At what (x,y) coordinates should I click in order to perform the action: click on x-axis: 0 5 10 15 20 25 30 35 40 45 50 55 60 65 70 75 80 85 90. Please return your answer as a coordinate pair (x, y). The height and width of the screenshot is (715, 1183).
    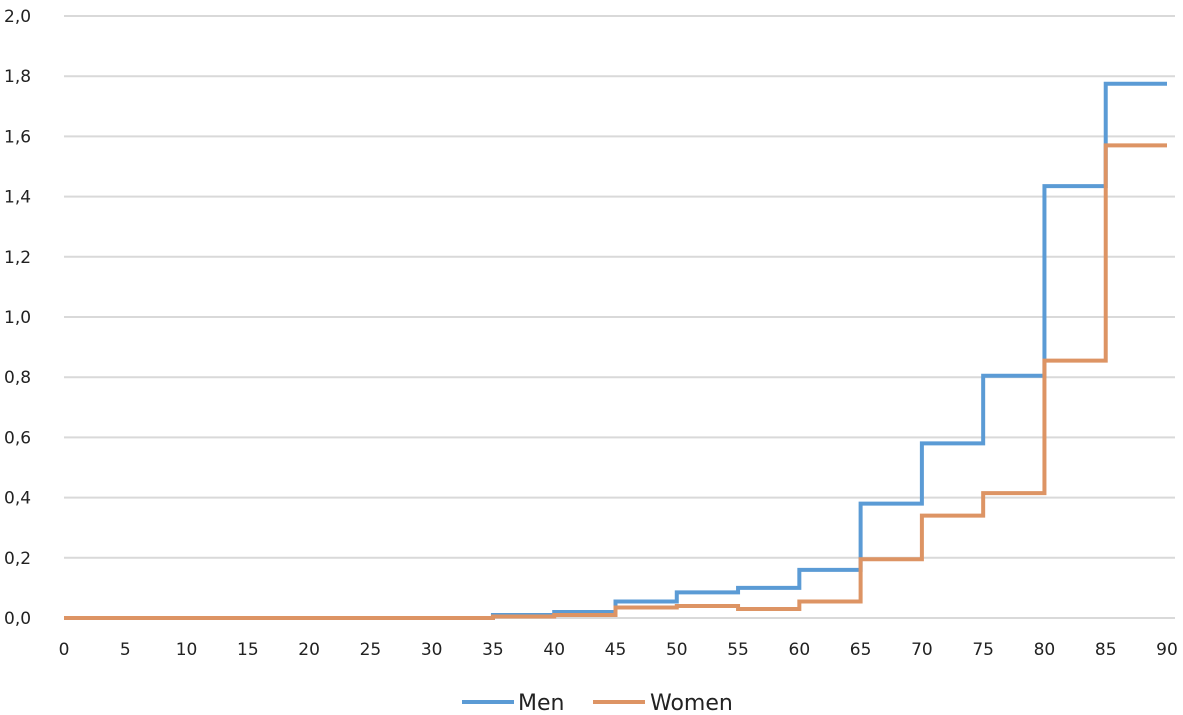
    Looking at the image, I should click on (618, 650).